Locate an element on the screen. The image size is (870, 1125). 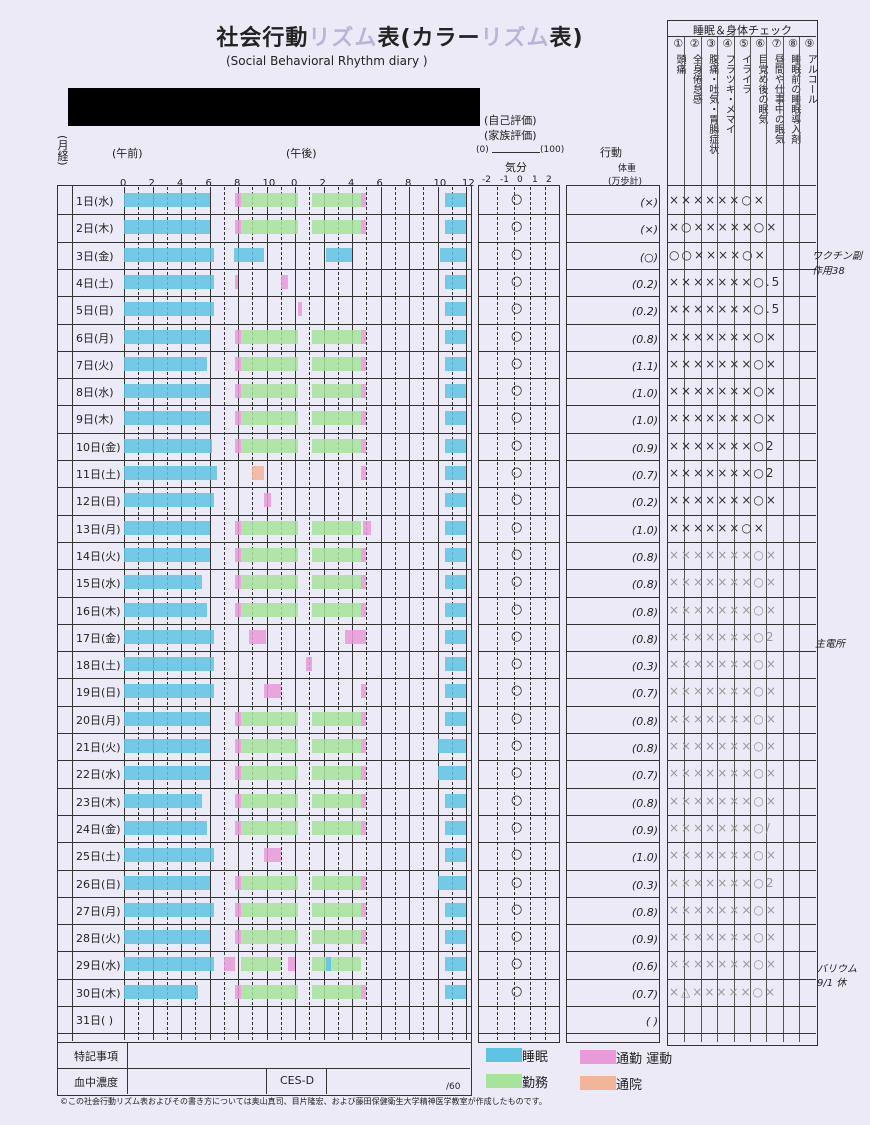
mood-label: 気分 is located at coordinates (516, 167).